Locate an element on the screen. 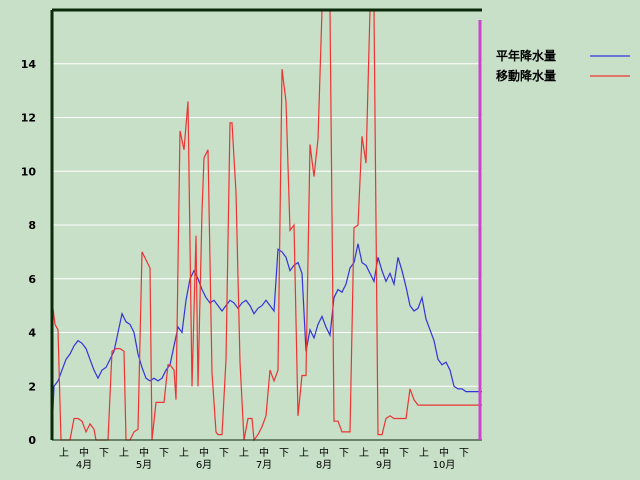  x-tick-label-18: 下 is located at coordinates (344, 453).